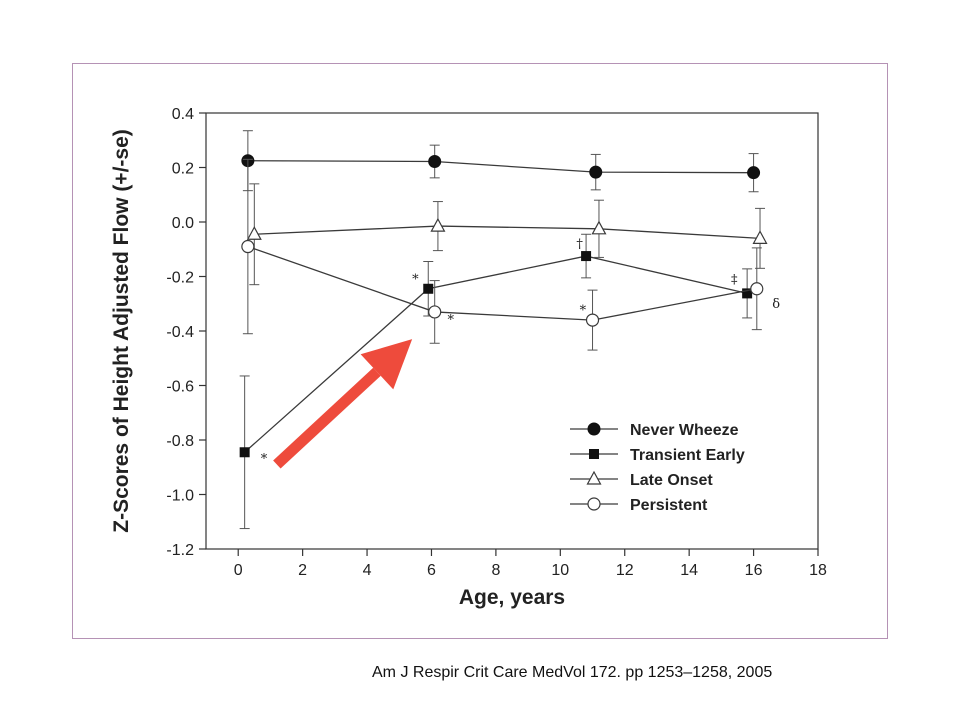 This screenshot has height=720, width=960. What do you see at coordinates (818, 570) in the screenshot?
I see `x-tick-label: 18` at bounding box center [818, 570].